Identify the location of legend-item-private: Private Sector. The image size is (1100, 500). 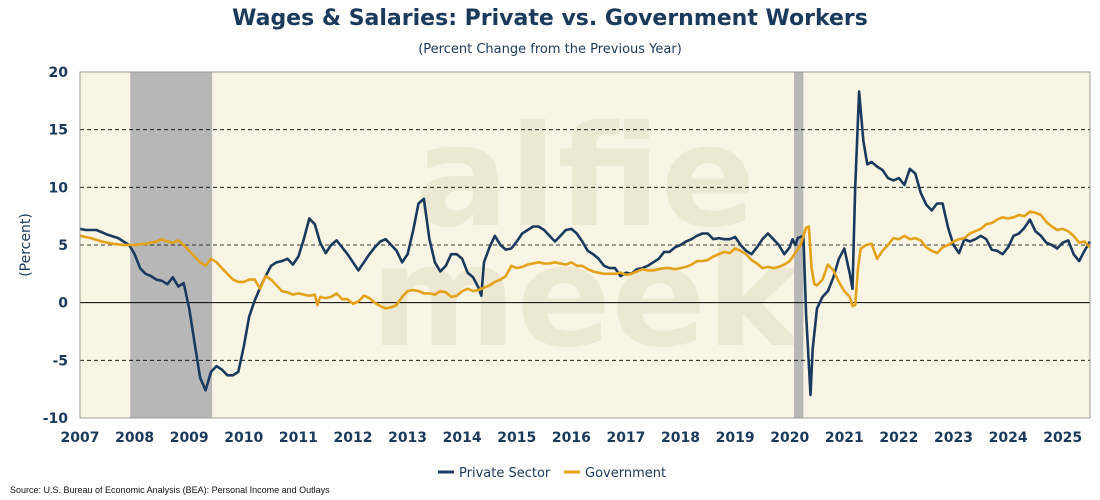
(494, 473).